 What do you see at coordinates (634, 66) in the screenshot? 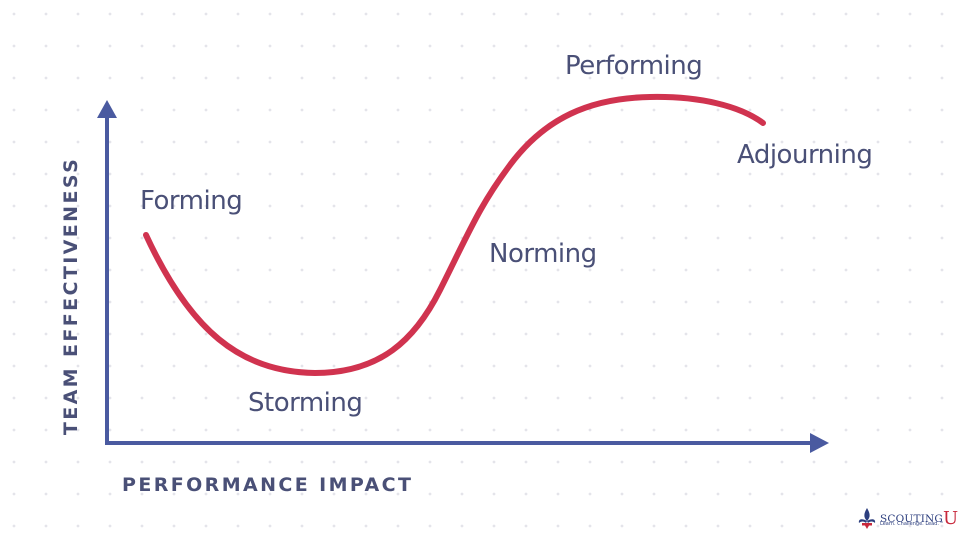
I see `stage-label-performing: Performing` at bounding box center [634, 66].